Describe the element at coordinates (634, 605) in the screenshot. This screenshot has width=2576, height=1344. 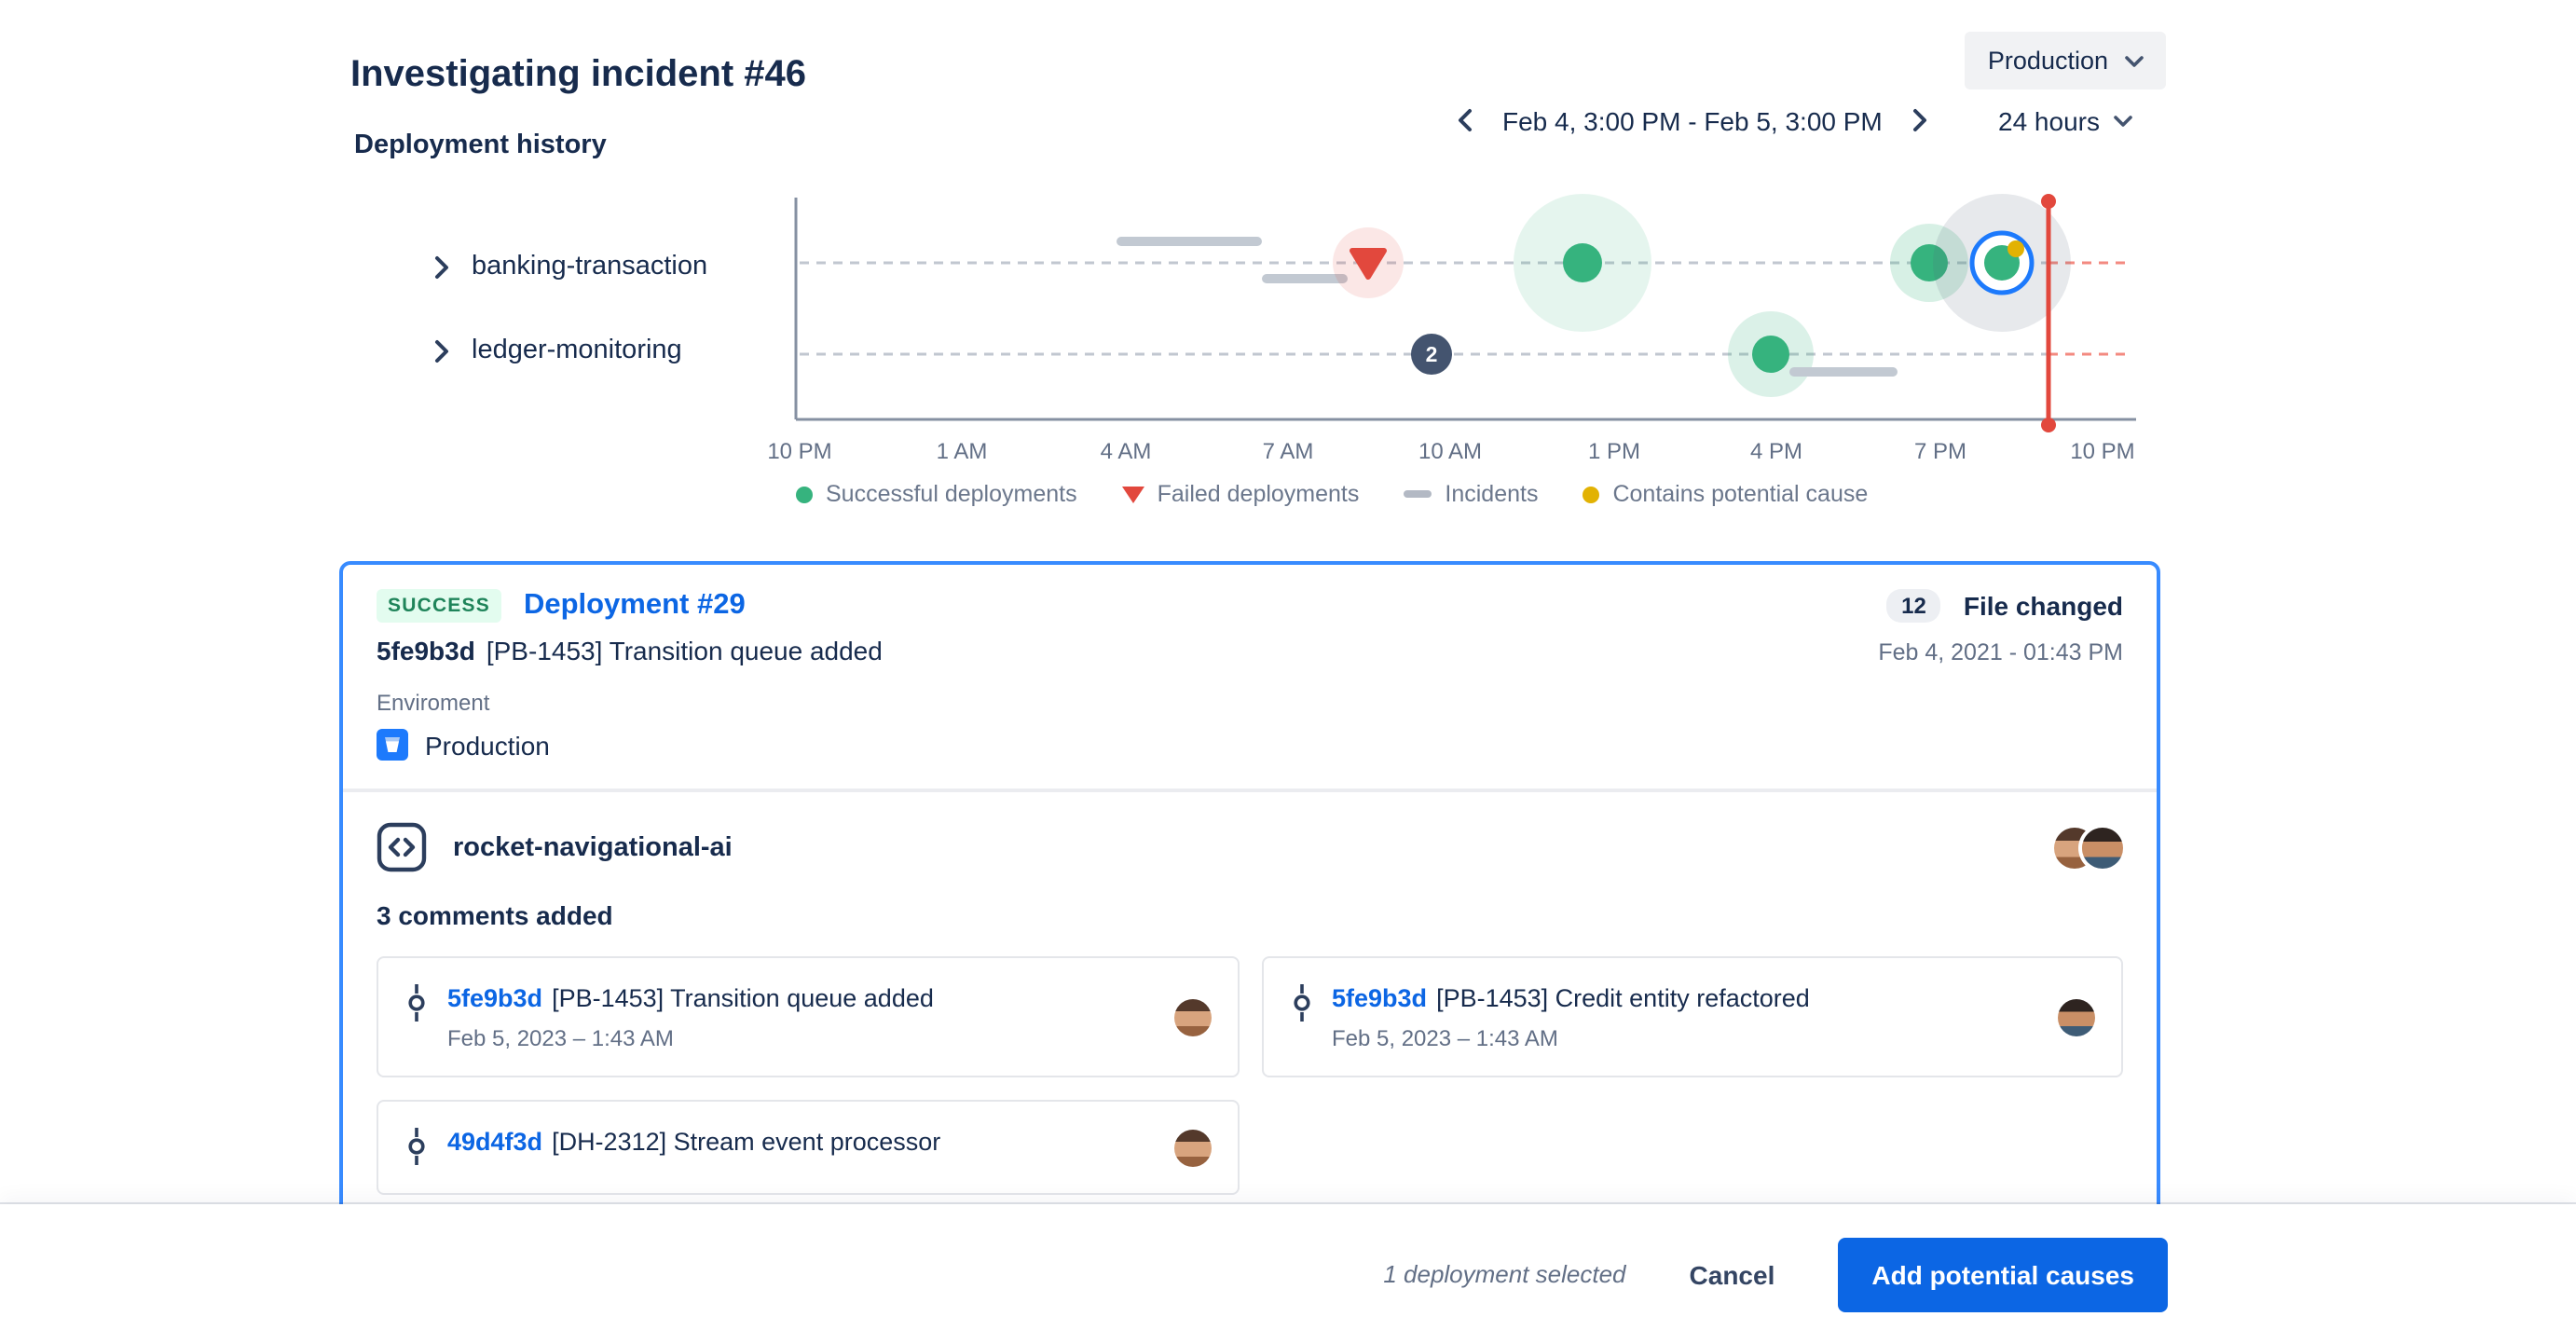
I see `deployment-title-link: Deployment #29` at that location.